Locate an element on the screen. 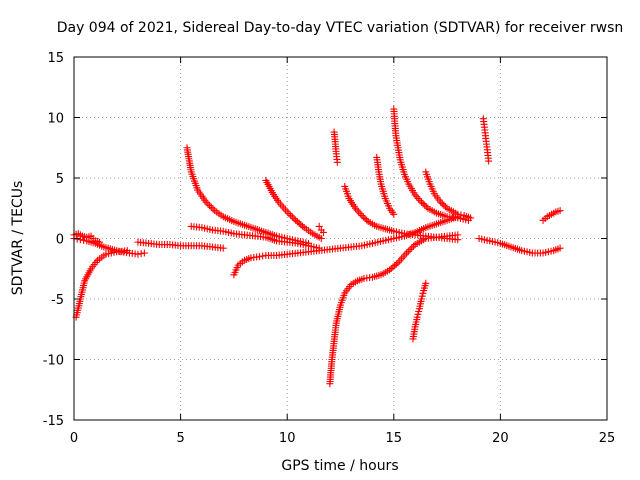  x-tick-label: 5 is located at coordinates (180, 438).